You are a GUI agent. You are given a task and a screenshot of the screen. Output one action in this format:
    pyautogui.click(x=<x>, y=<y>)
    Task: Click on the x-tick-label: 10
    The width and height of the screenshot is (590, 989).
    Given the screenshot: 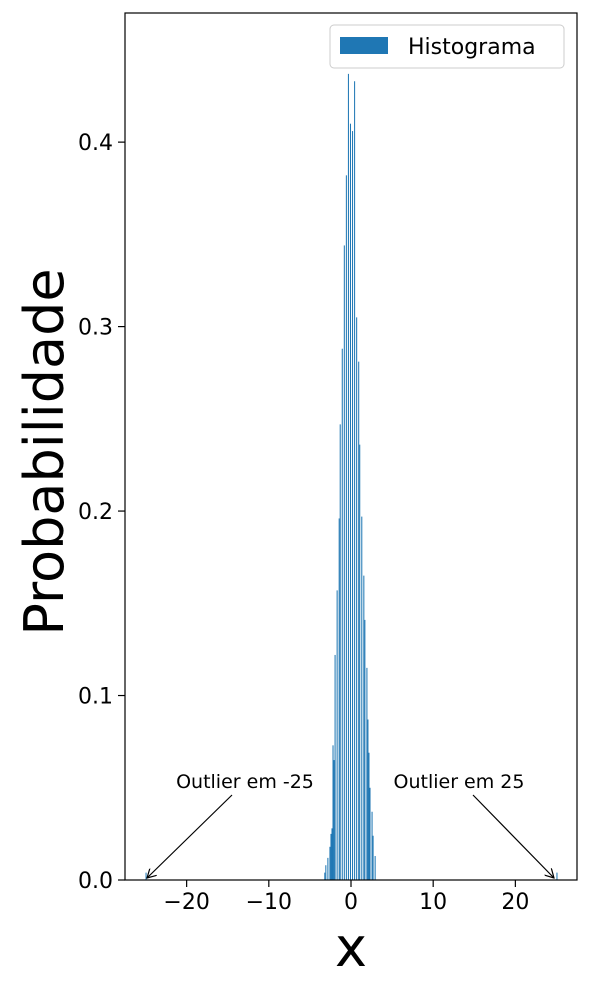 What is the action you would take?
    pyautogui.click(x=433, y=902)
    